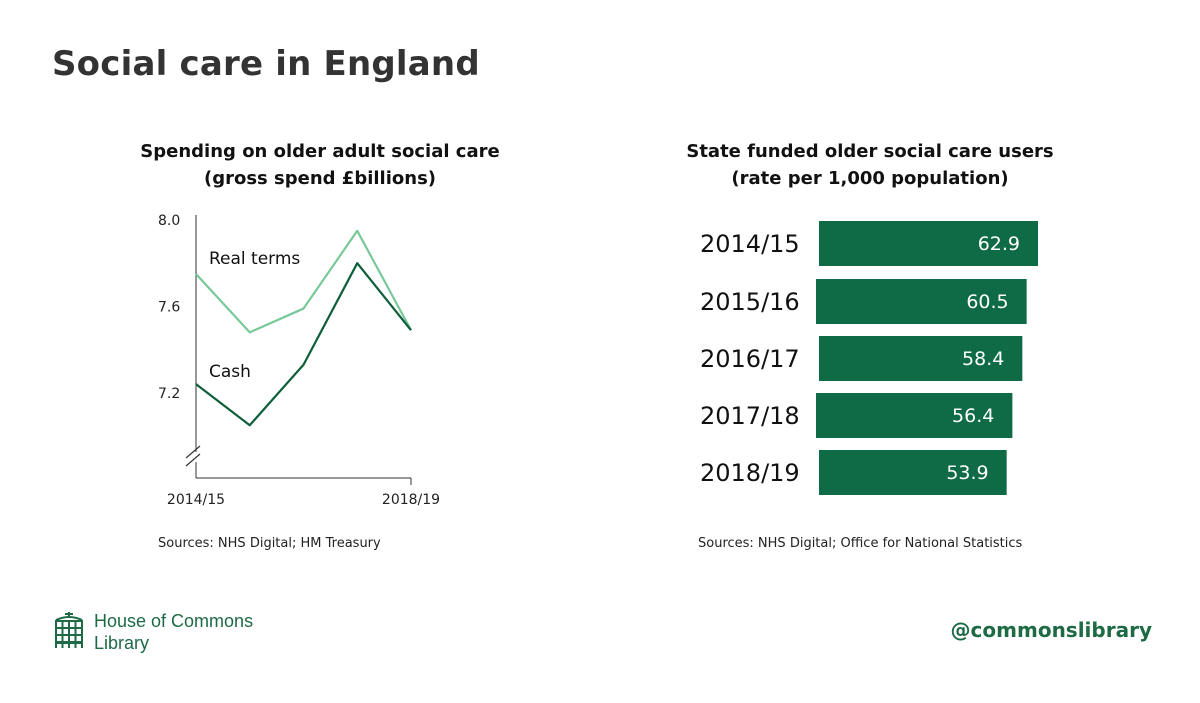  I want to click on twitter-handle: @commonslibrary, so click(1051, 630).